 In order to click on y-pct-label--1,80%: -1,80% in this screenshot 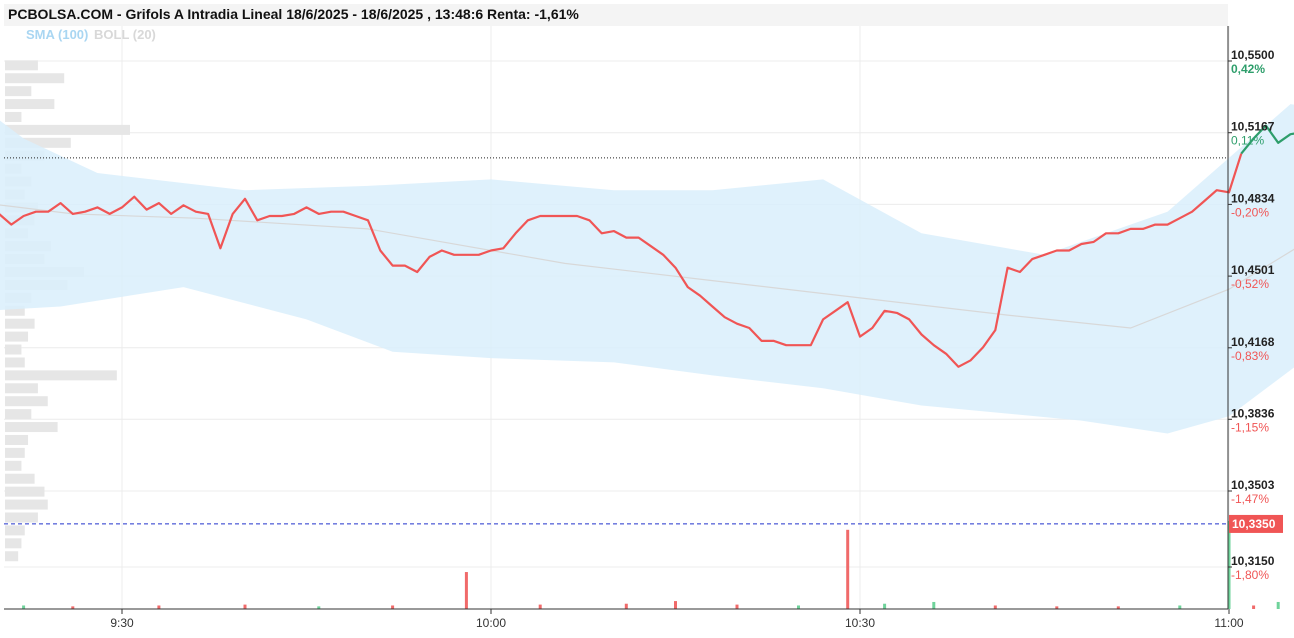, I will do `click(1250, 575)`.